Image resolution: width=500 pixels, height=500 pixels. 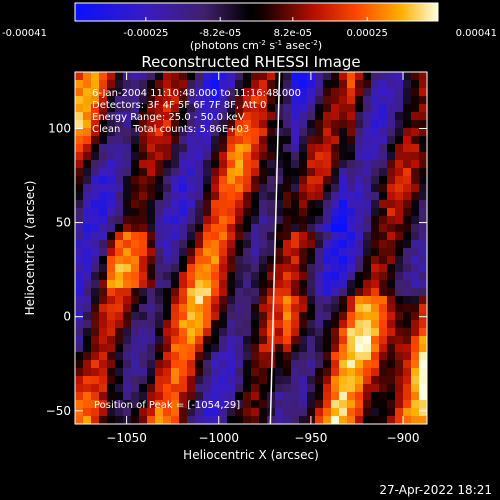 What do you see at coordinates (126, 438) in the screenshot?
I see `x-tick-label: −1050` at bounding box center [126, 438].